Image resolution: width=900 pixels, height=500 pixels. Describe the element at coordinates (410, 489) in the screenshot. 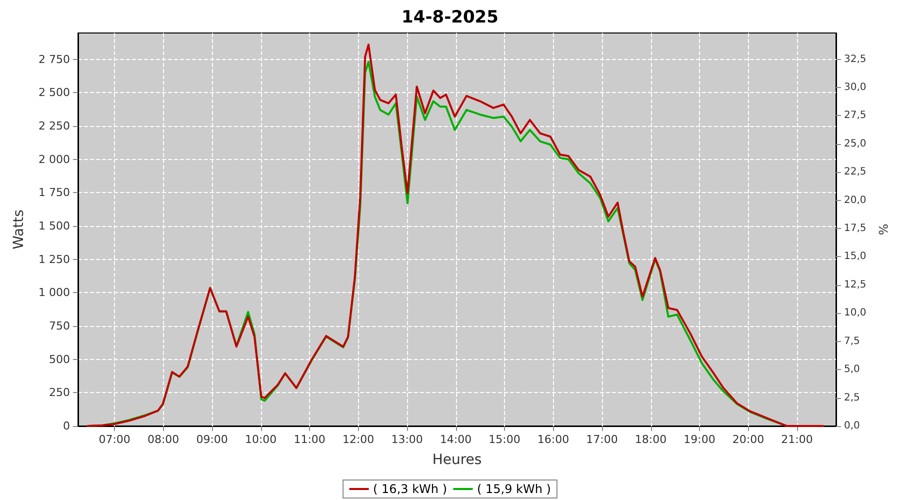

I see `legend-label: ( 16,3 kWh )` at that location.